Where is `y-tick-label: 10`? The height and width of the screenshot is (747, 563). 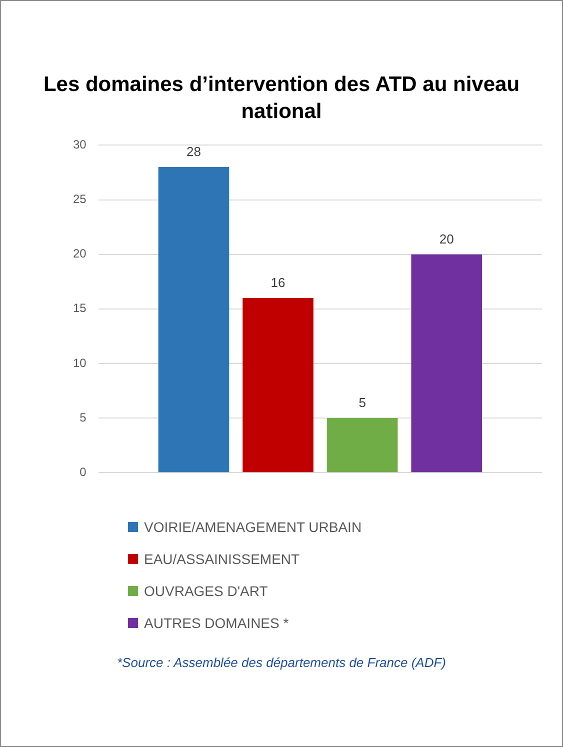 y-tick-label: 10 is located at coordinates (79, 363).